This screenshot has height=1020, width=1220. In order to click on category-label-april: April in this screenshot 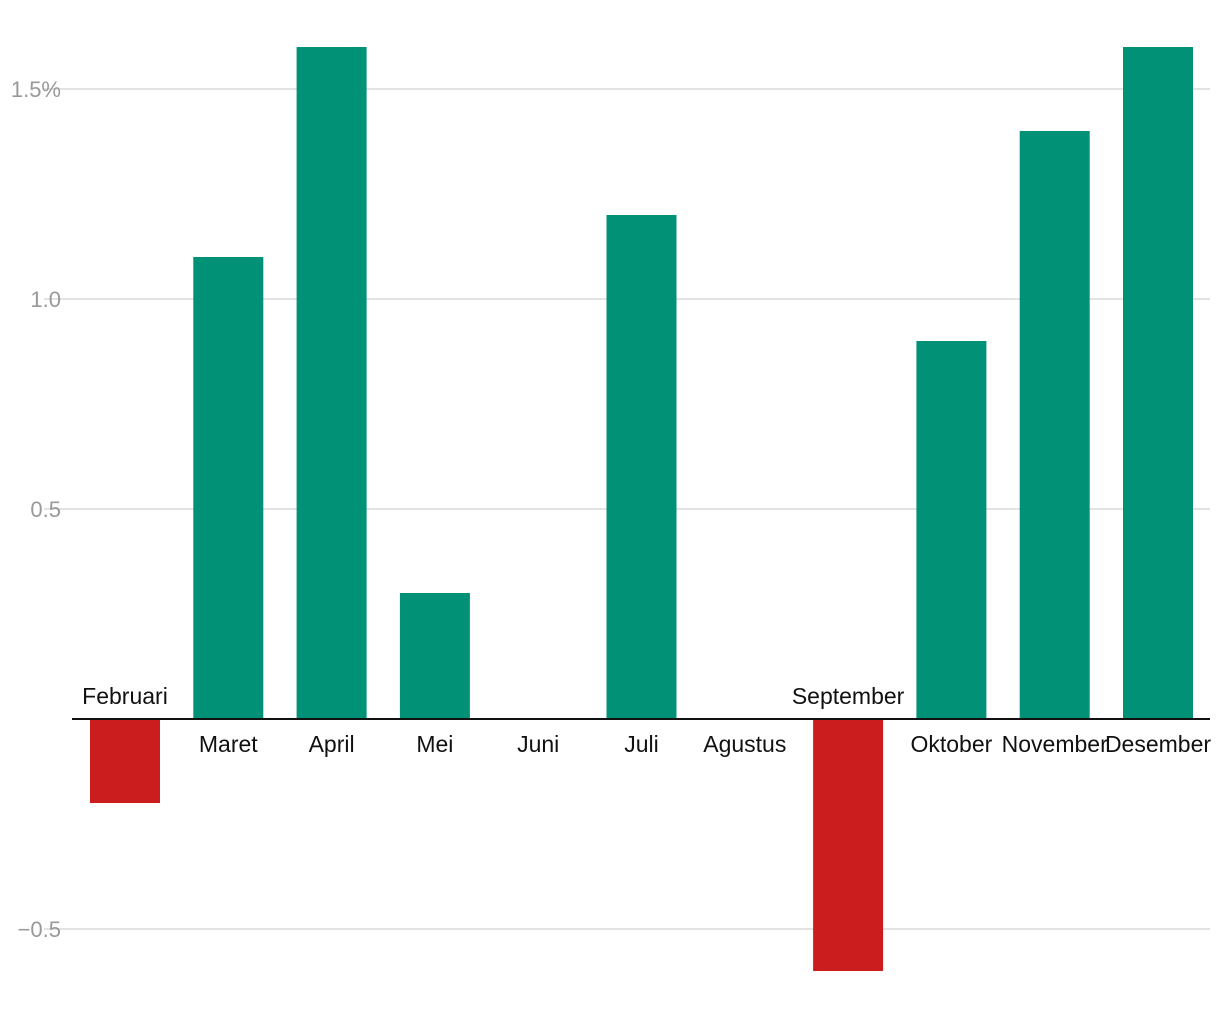, I will do `click(332, 744)`.